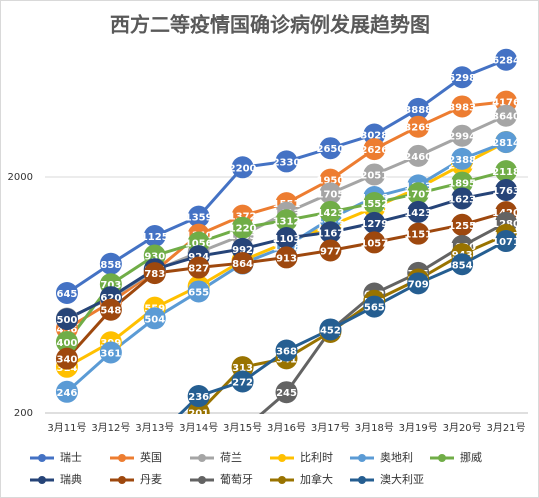 The image size is (539, 498). I want to click on data-label: 361, so click(110, 353).